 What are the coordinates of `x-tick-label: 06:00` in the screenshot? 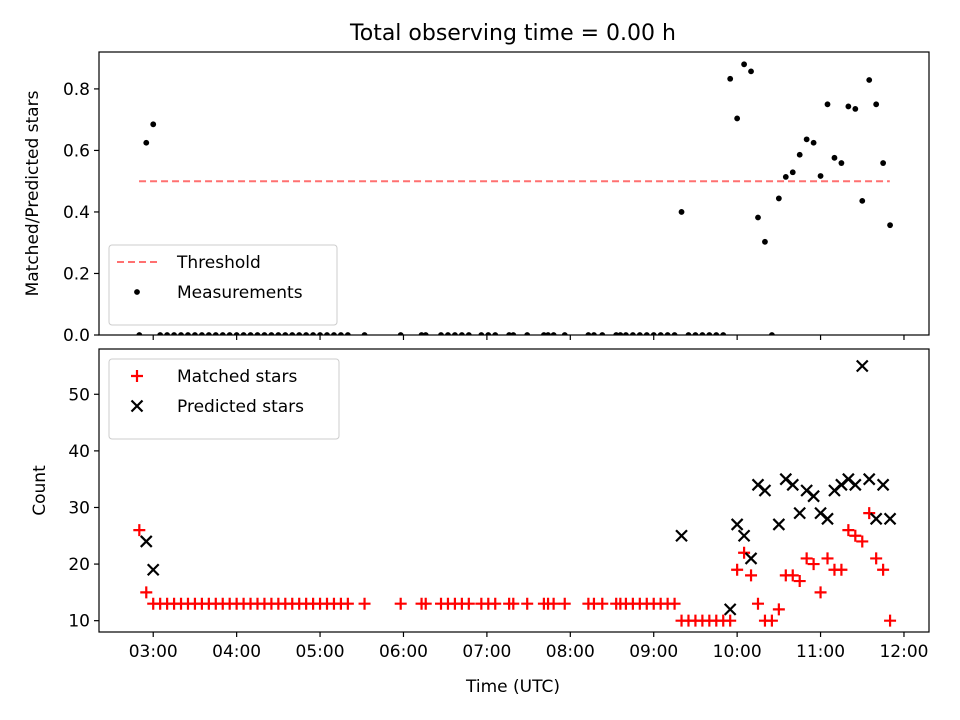 It's located at (403, 652).